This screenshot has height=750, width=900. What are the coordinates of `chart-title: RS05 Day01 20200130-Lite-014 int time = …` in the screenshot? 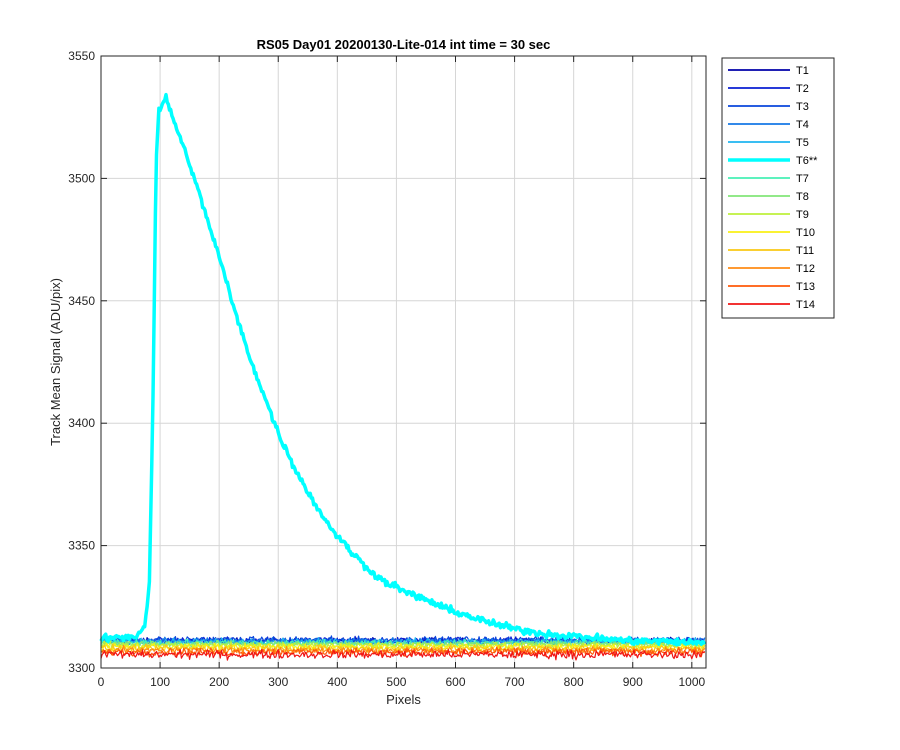 It's located at (404, 44).